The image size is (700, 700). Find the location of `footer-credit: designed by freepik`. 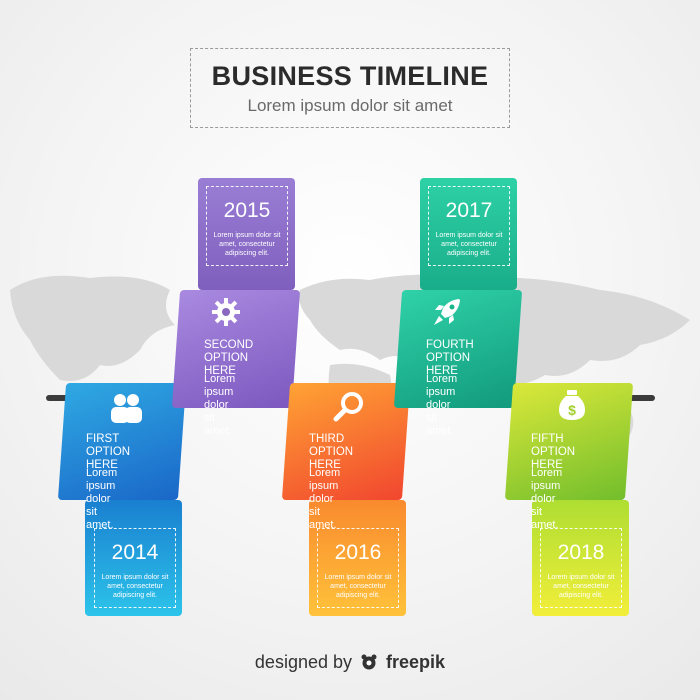

footer-credit: designed by freepik is located at coordinates (350, 662).